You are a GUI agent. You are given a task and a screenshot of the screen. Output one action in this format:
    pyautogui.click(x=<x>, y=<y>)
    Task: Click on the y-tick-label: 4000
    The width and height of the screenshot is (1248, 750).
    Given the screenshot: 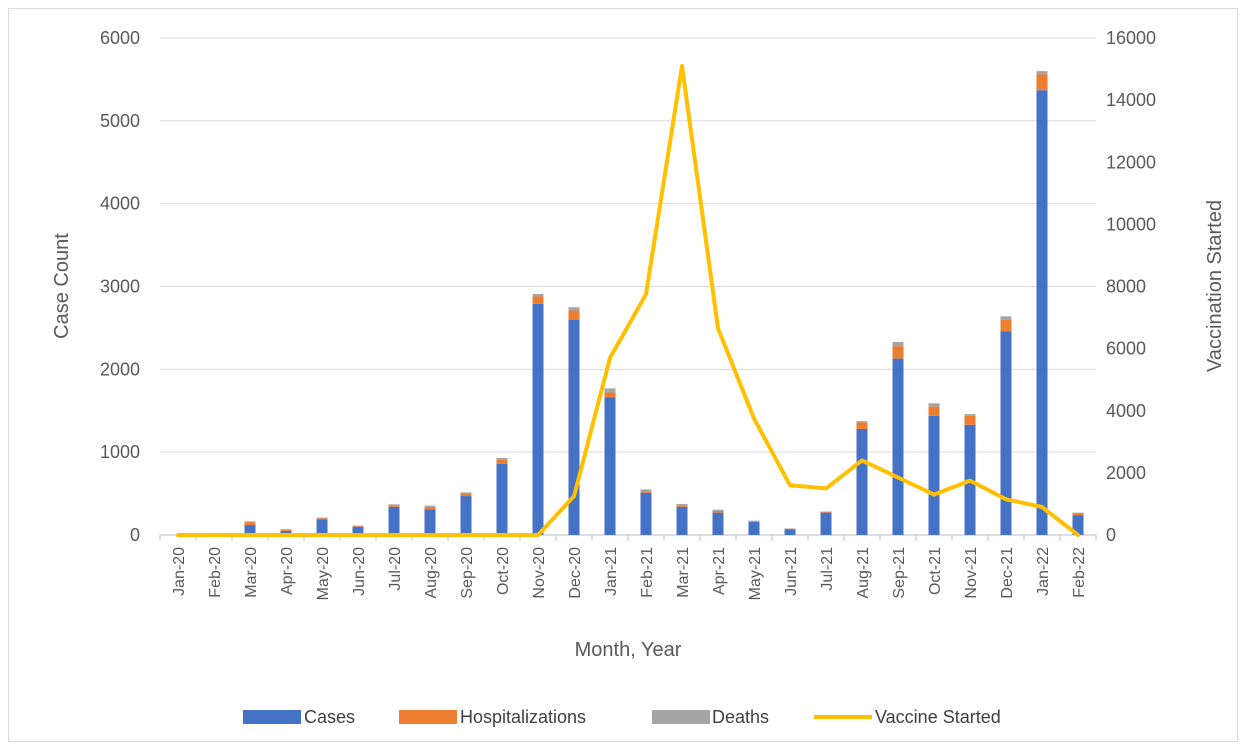 What is the action you would take?
    pyautogui.click(x=120, y=204)
    